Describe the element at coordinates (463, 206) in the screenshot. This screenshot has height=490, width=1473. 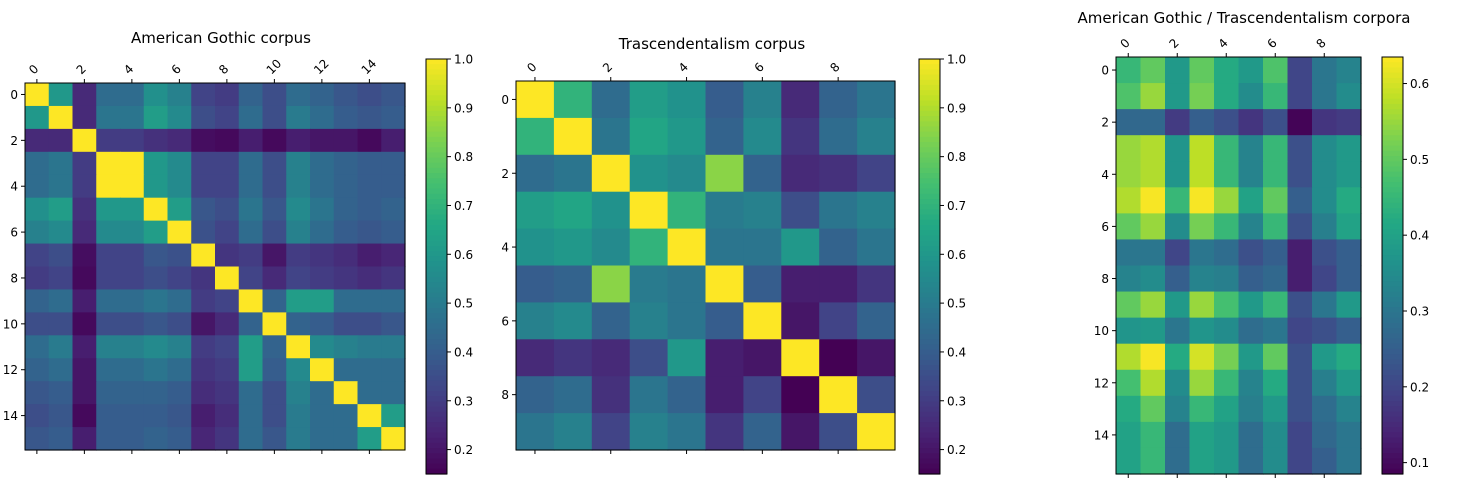
I see `colorbar-tick-label: 0.7` at that location.